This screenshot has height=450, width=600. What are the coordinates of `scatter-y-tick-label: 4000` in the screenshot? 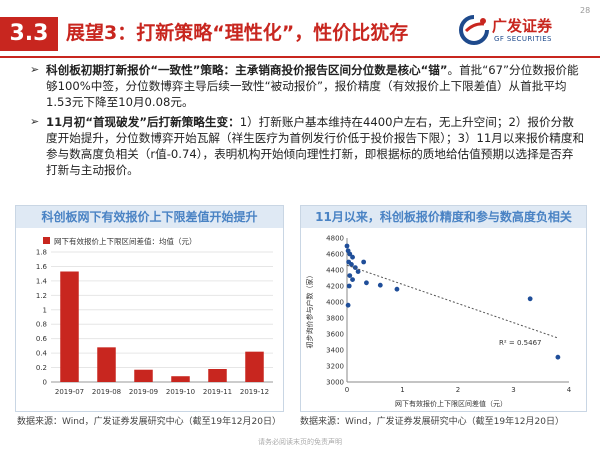 It's located at (335, 303).